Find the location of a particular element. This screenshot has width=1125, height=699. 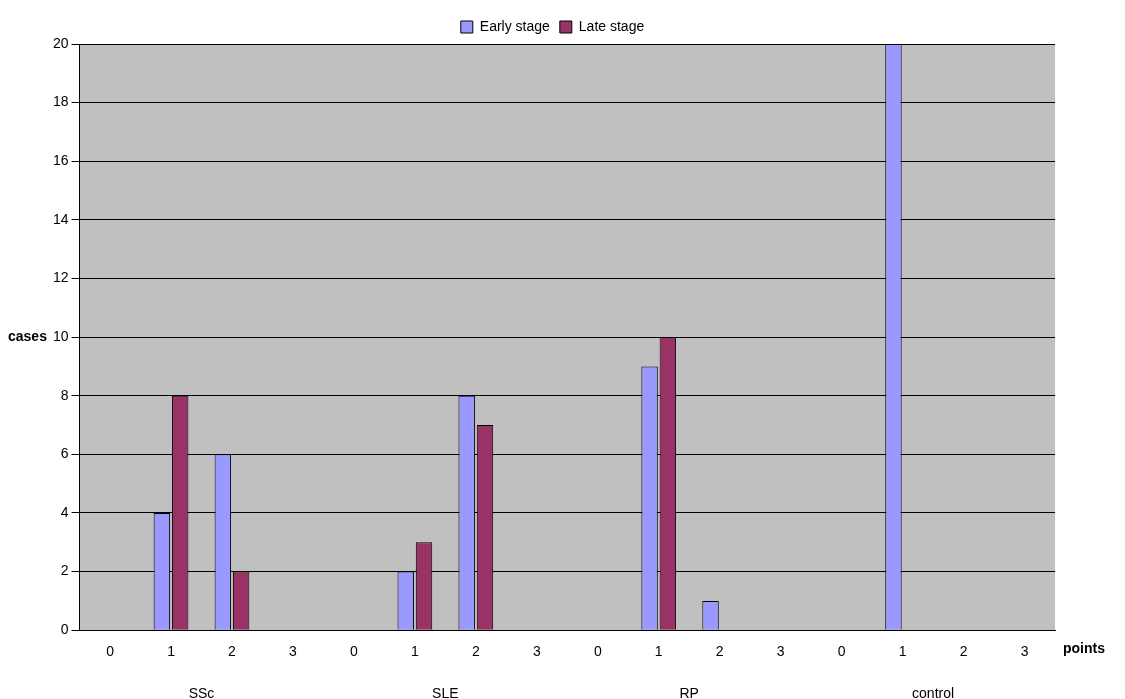

y-tick-label: 0 is located at coordinates (64, 629).